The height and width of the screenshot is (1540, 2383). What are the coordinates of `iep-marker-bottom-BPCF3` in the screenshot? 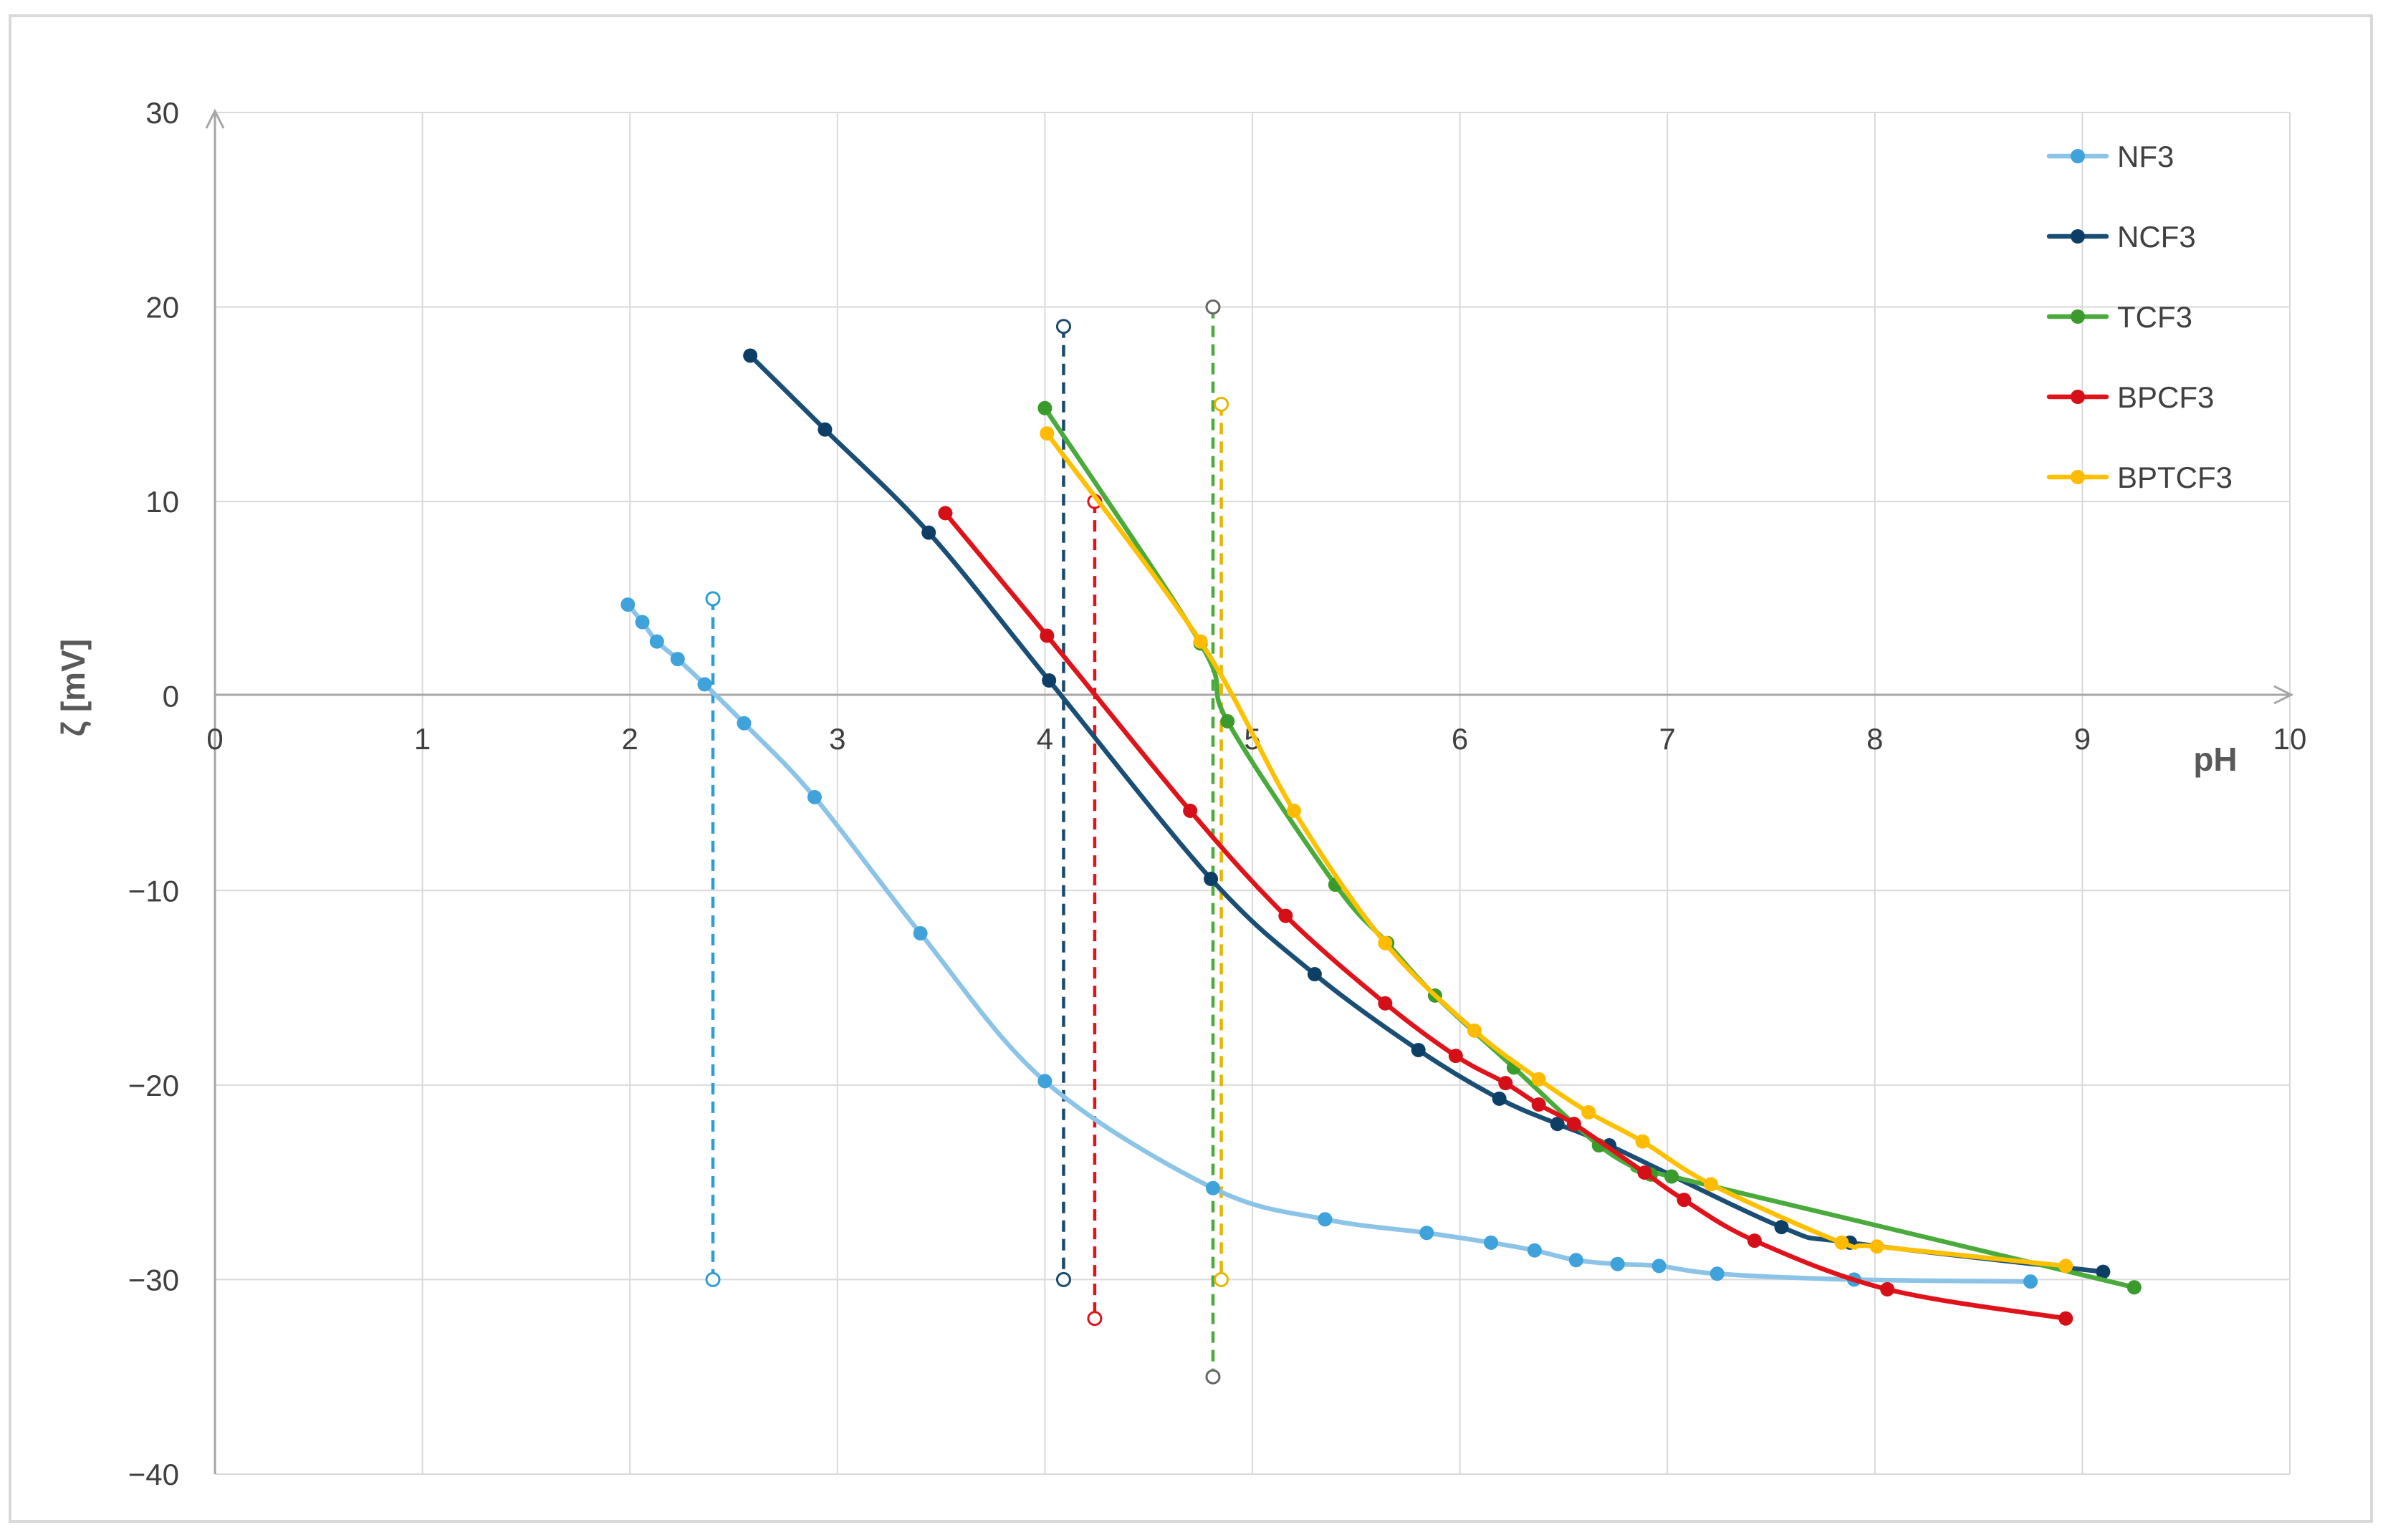 It's located at (1095, 1319).